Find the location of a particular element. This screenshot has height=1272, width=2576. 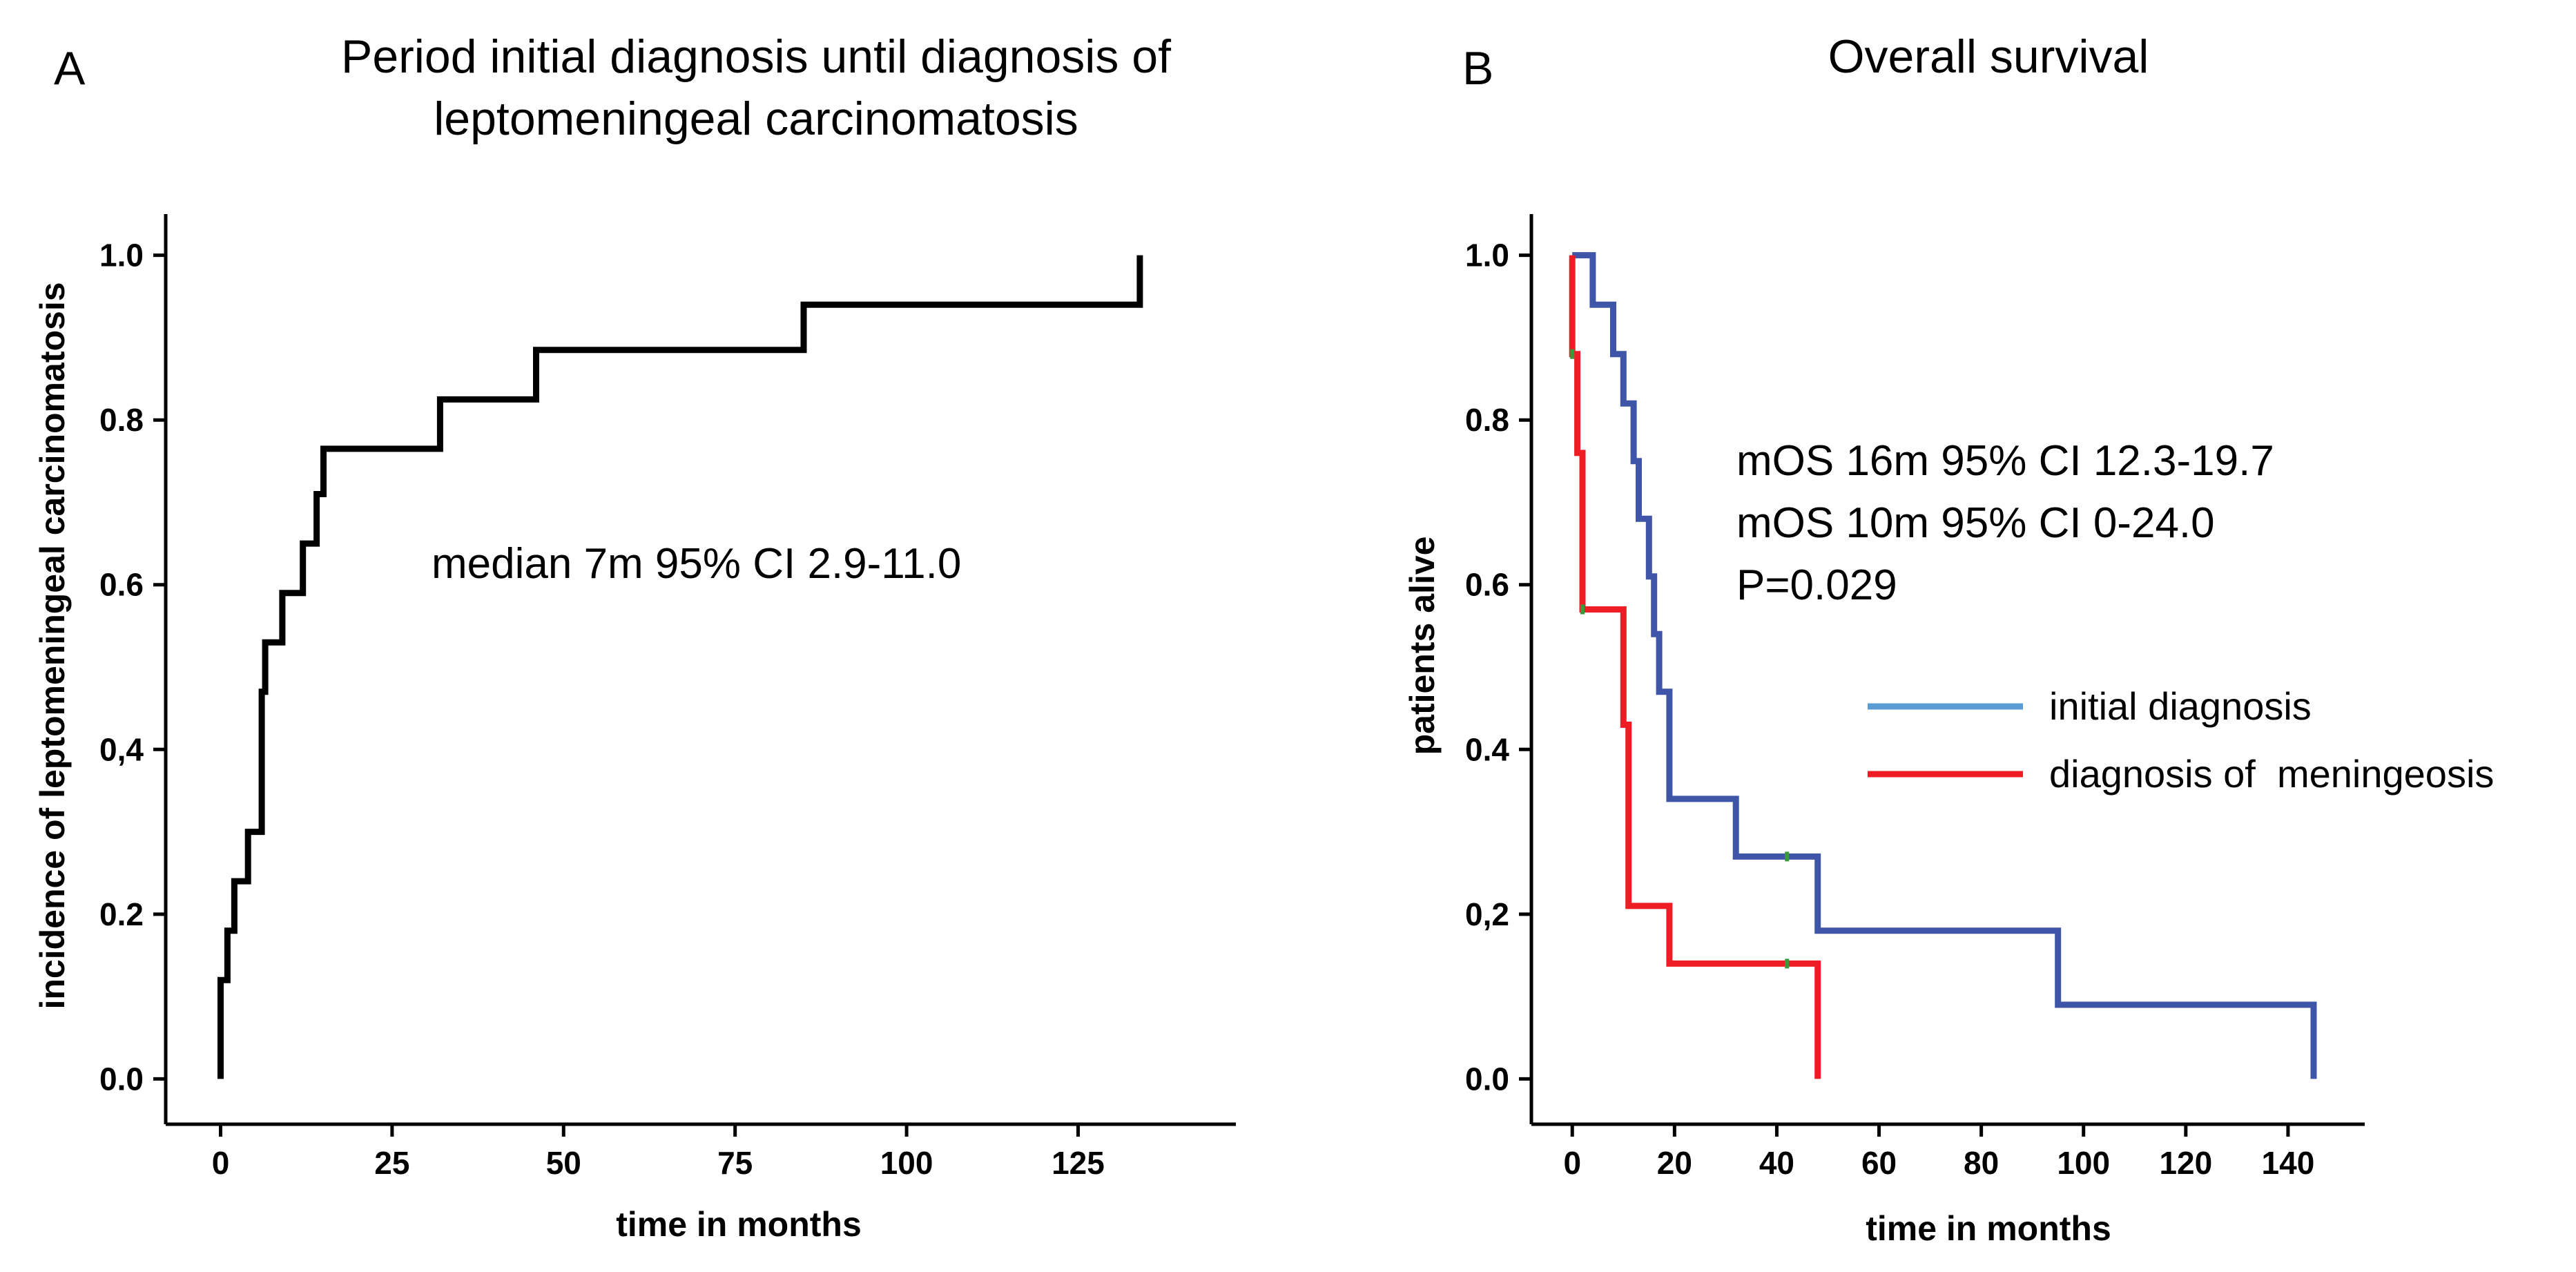

chart-a-x-tick-label: 0 is located at coordinates (221, 1163).